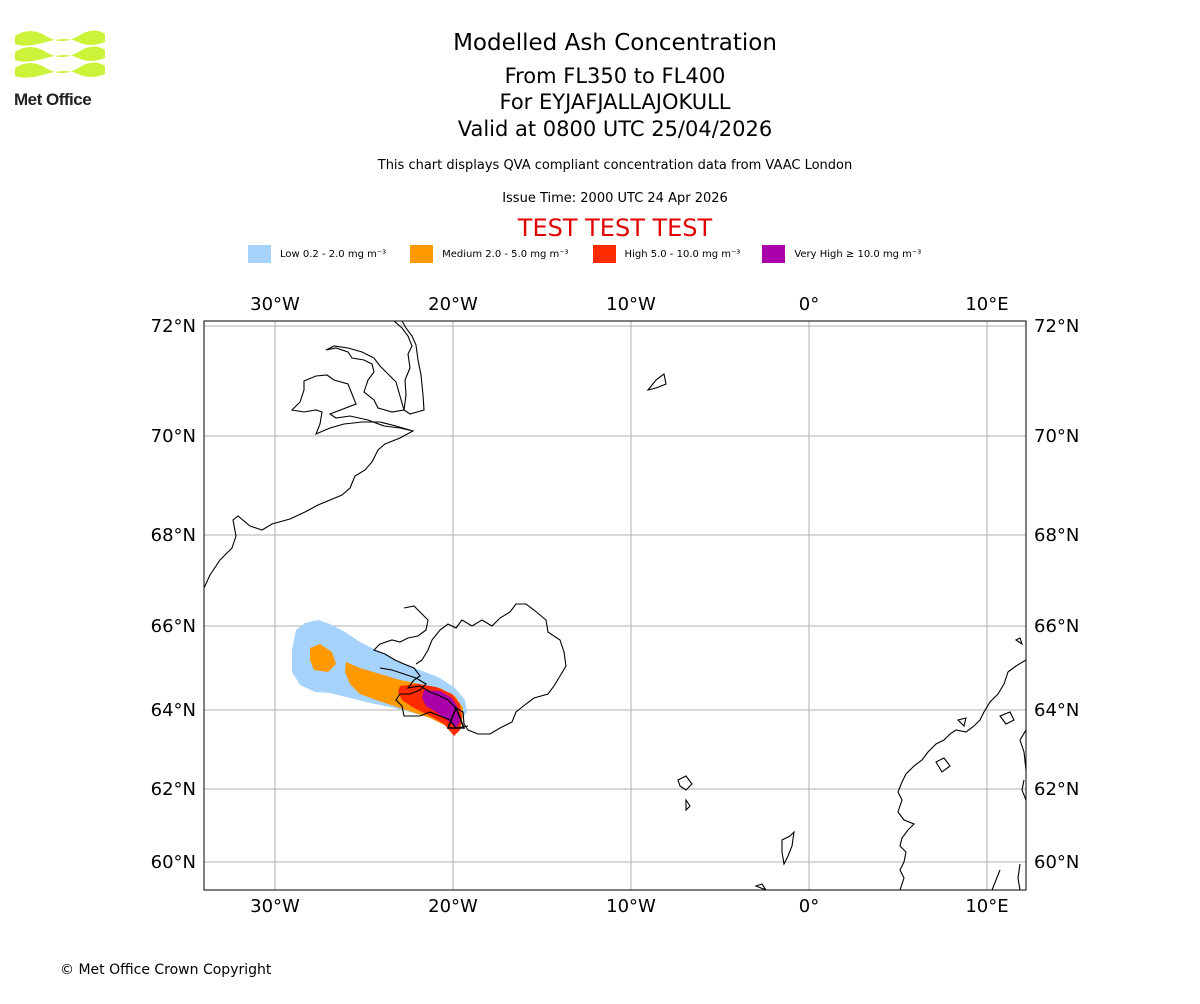 The height and width of the screenshot is (1004, 1200). What do you see at coordinates (685, 793) in the screenshot?
I see `faroe-islands` at bounding box center [685, 793].